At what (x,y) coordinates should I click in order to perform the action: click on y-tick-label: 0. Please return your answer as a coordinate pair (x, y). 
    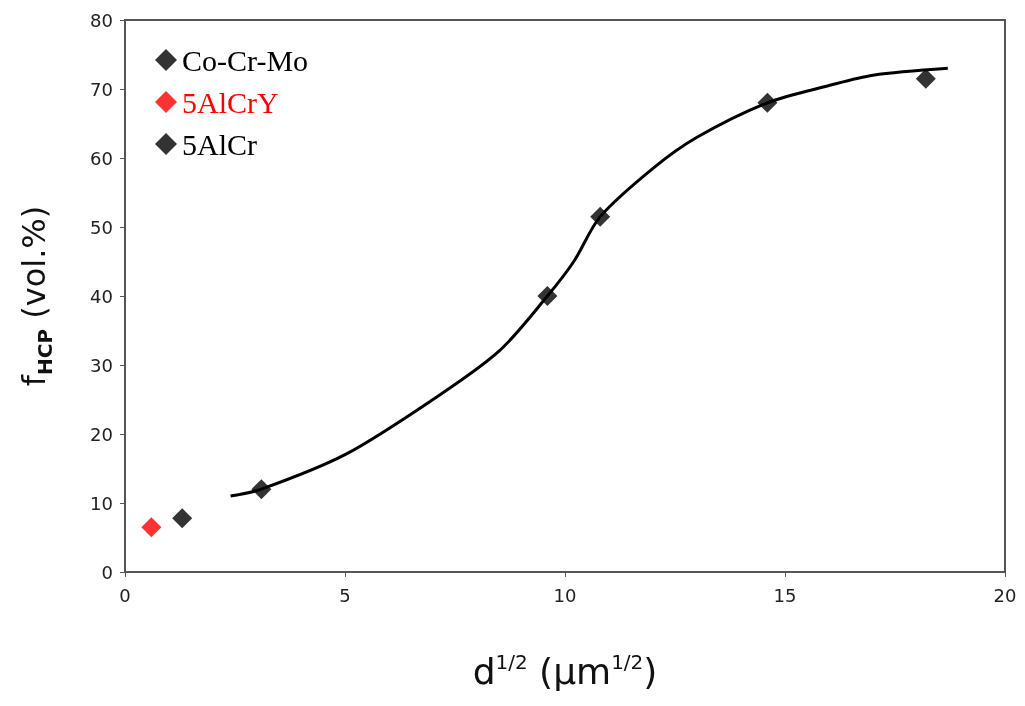
    Looking at the image, I should click on (107, 572).